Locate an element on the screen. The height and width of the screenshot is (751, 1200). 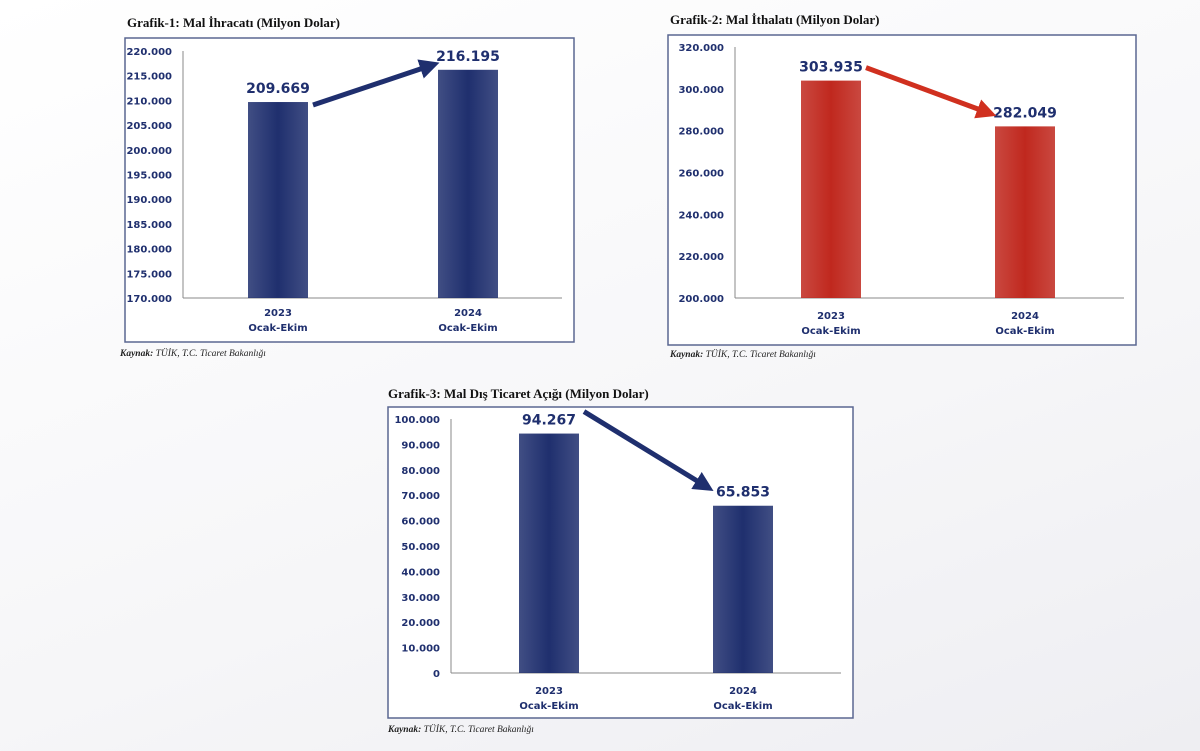
chart-3-source: Kaynak: TÜİK, T.C. Ticaret Bakanlığı is located at coordinates (461, 730).